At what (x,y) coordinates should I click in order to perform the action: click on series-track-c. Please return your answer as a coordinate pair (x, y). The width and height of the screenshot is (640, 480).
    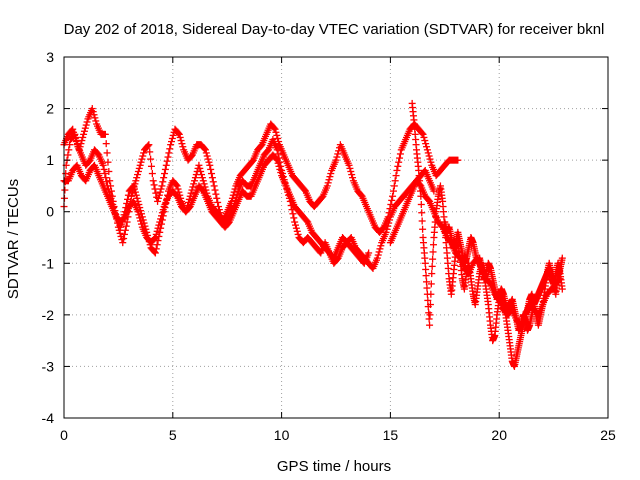
    Looking at the image, I should click on (216, 209).